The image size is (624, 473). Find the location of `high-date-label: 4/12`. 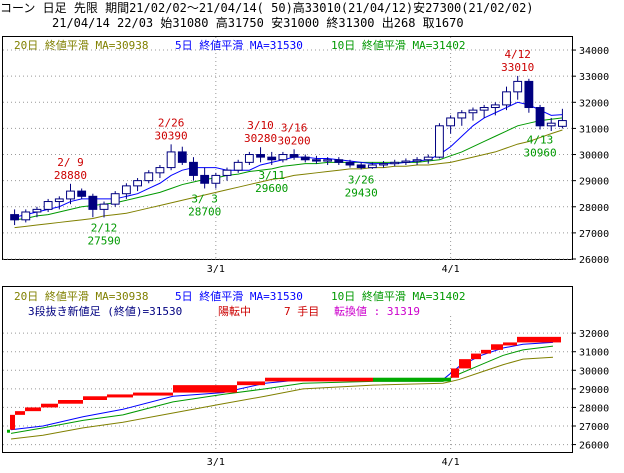

high-date-label: 4/12 is located at coordinates (517, 54).